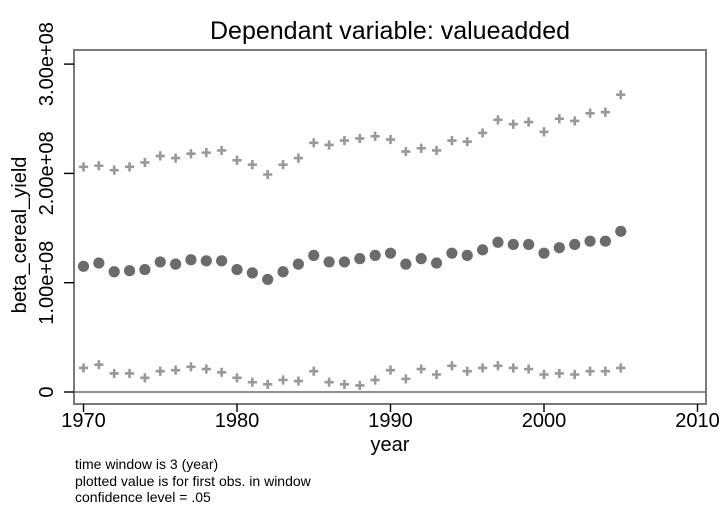  Describe the element at coordinates (47, 64) in the screenshot. I see `y-tick-label: 3.00e+08` at that location.